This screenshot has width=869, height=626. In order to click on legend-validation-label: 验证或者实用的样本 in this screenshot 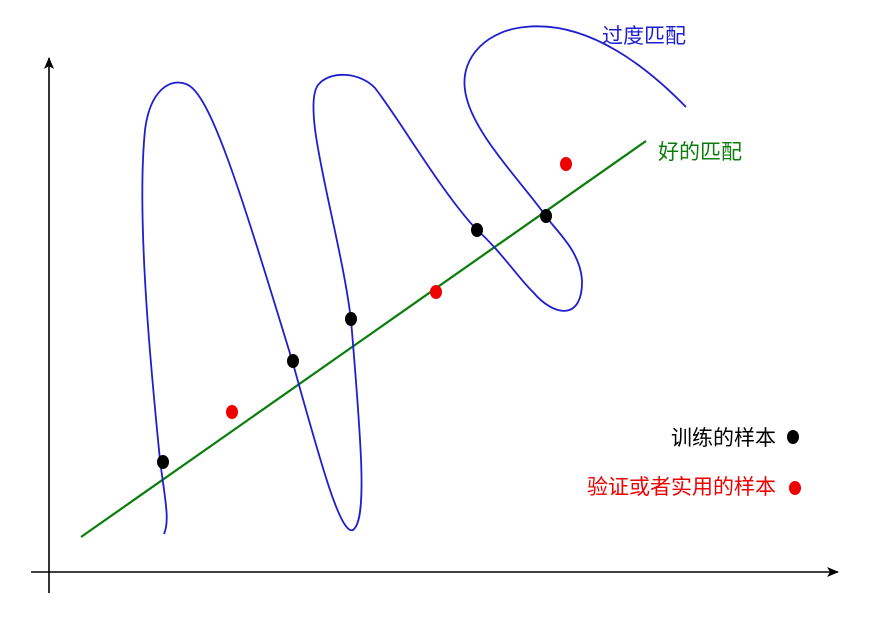, I will do `click(681, 487)`.